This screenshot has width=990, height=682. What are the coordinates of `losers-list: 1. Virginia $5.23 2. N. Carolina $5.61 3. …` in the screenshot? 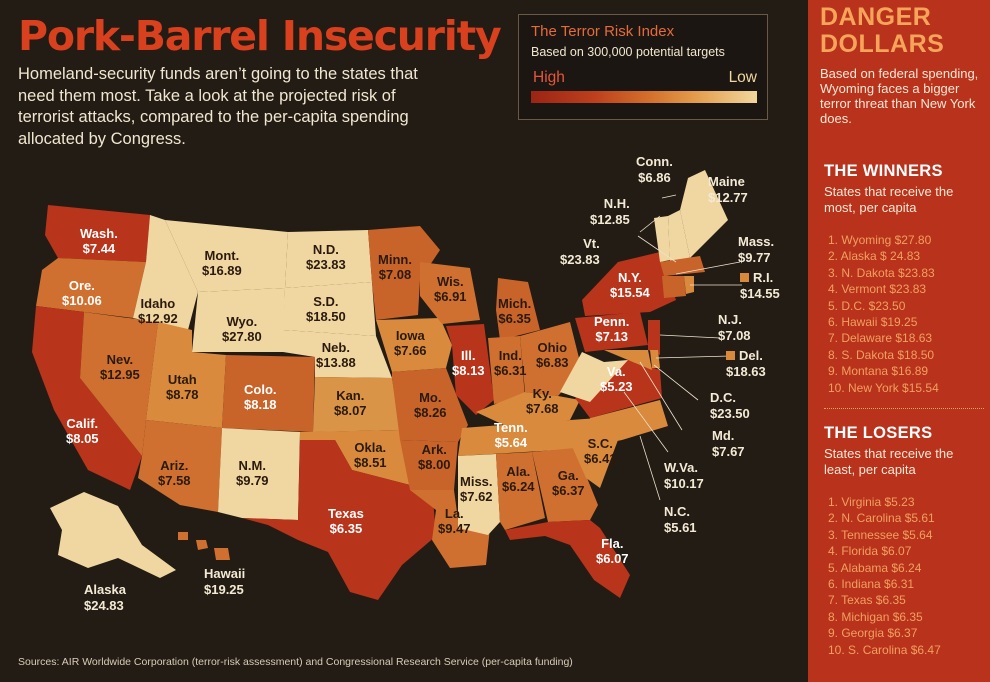 It's located at (884, 576).